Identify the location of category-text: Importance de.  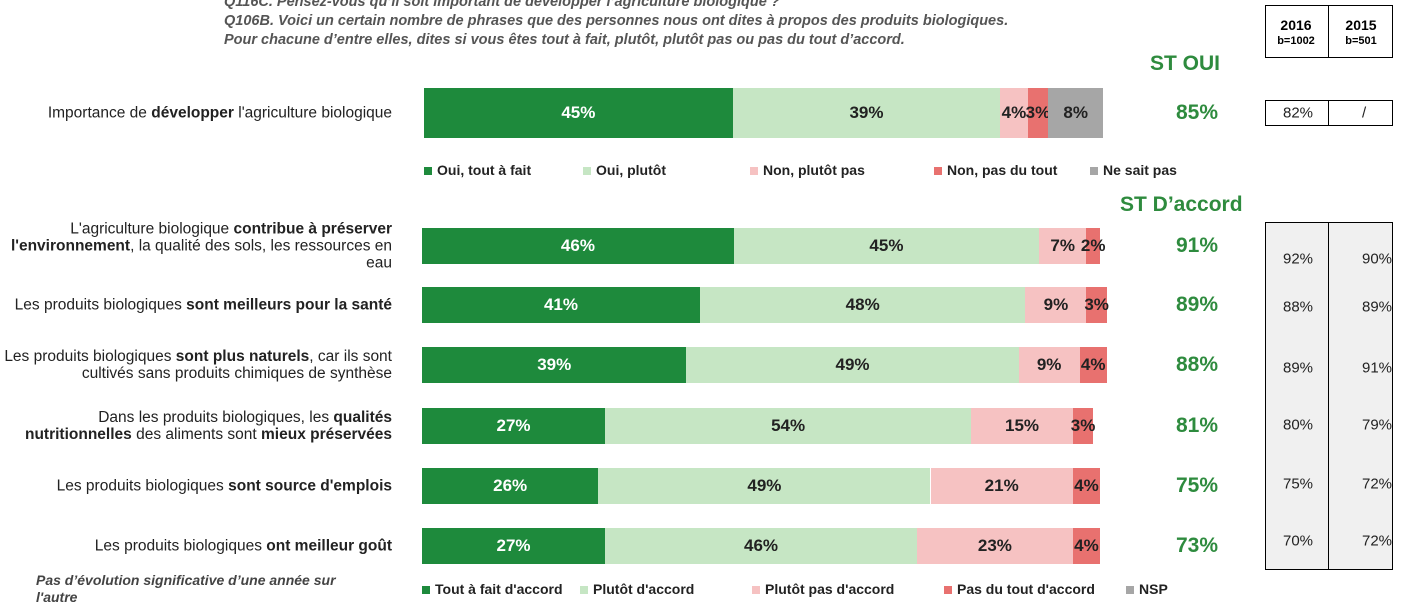
(99, 113).